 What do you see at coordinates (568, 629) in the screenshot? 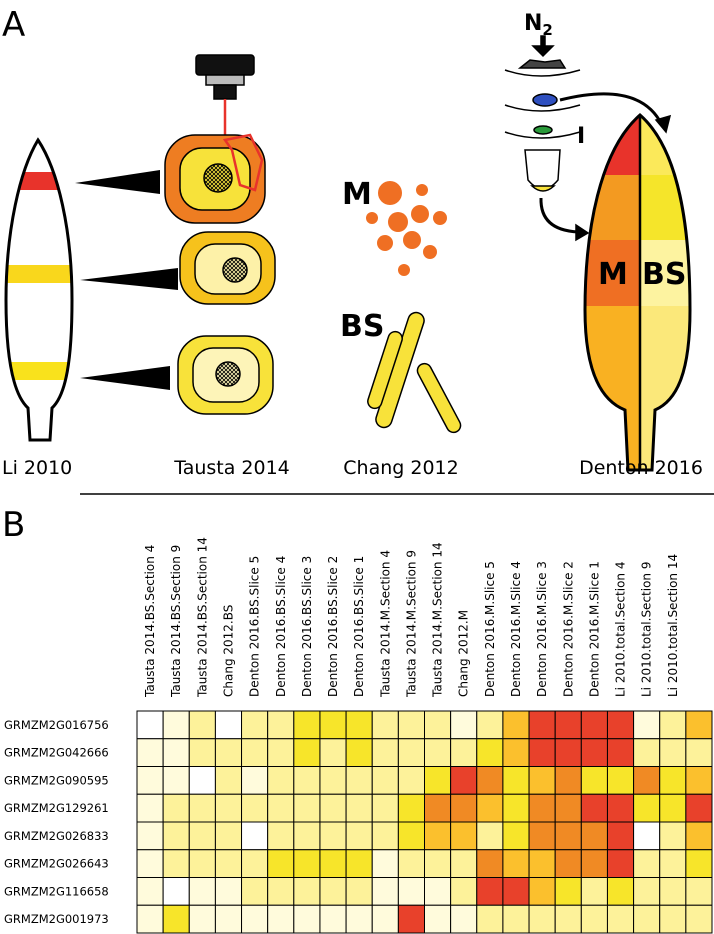
I see `column-label: Denton 2016.M.Slice 2` at bounding box center [568, 629].